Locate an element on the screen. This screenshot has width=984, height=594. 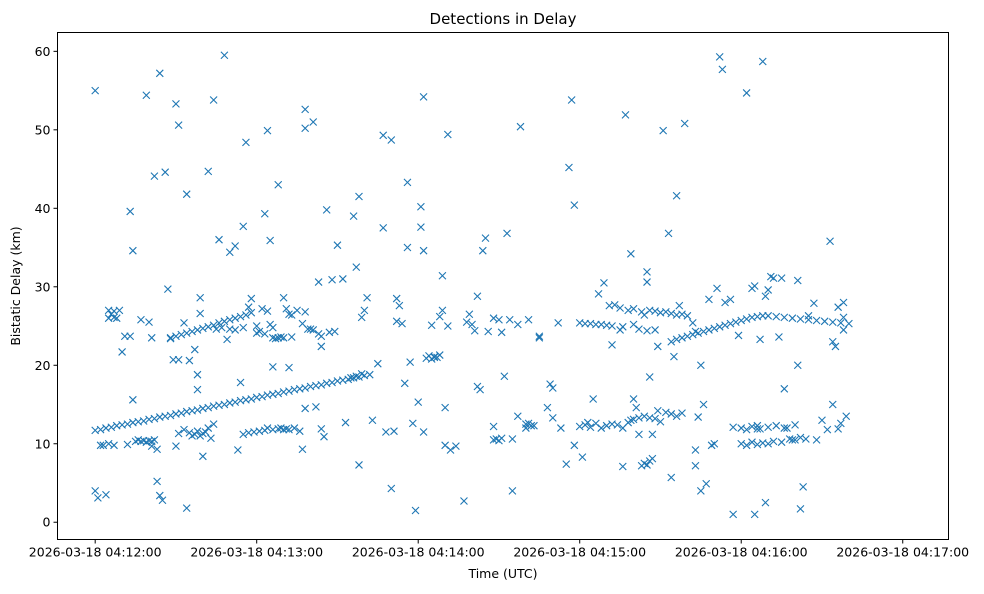
y-tick-label: 60 is located at coordinates (43, 51).